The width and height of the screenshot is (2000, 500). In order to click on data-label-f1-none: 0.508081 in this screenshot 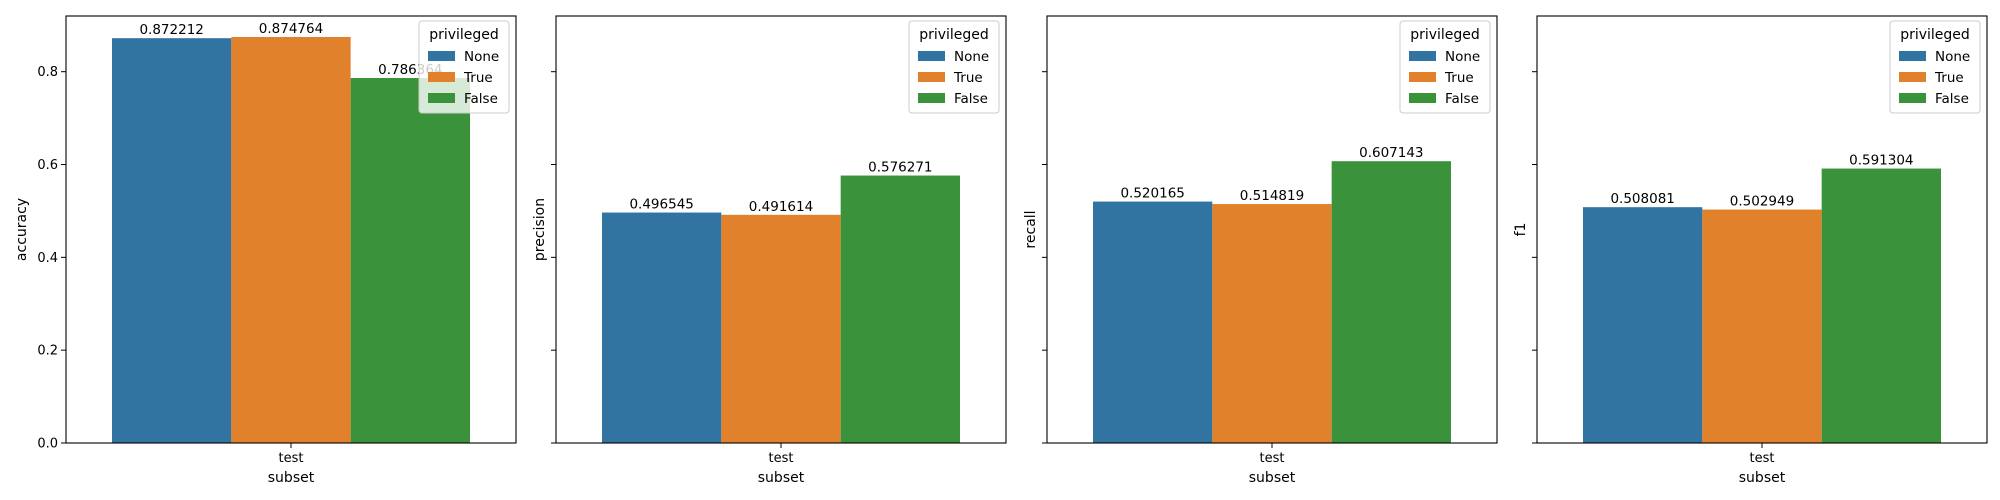, I will do `click(1642, 199)`.